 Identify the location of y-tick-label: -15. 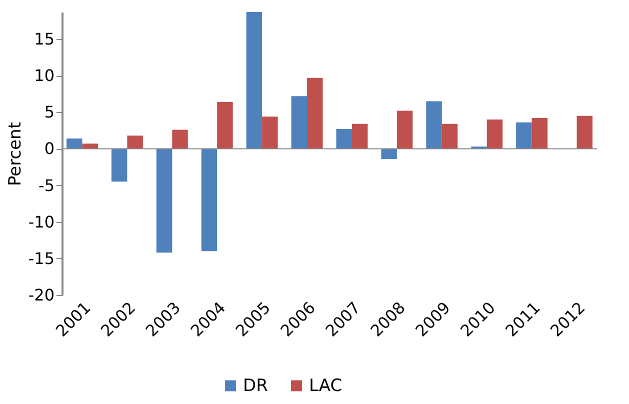
(41, 258).